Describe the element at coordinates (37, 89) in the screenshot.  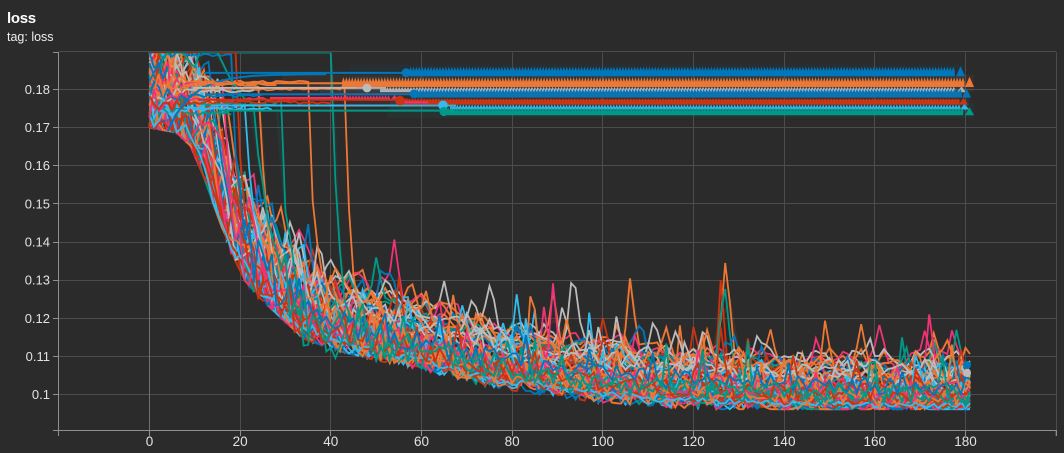
I see `svg-text: 0.18` at that location.